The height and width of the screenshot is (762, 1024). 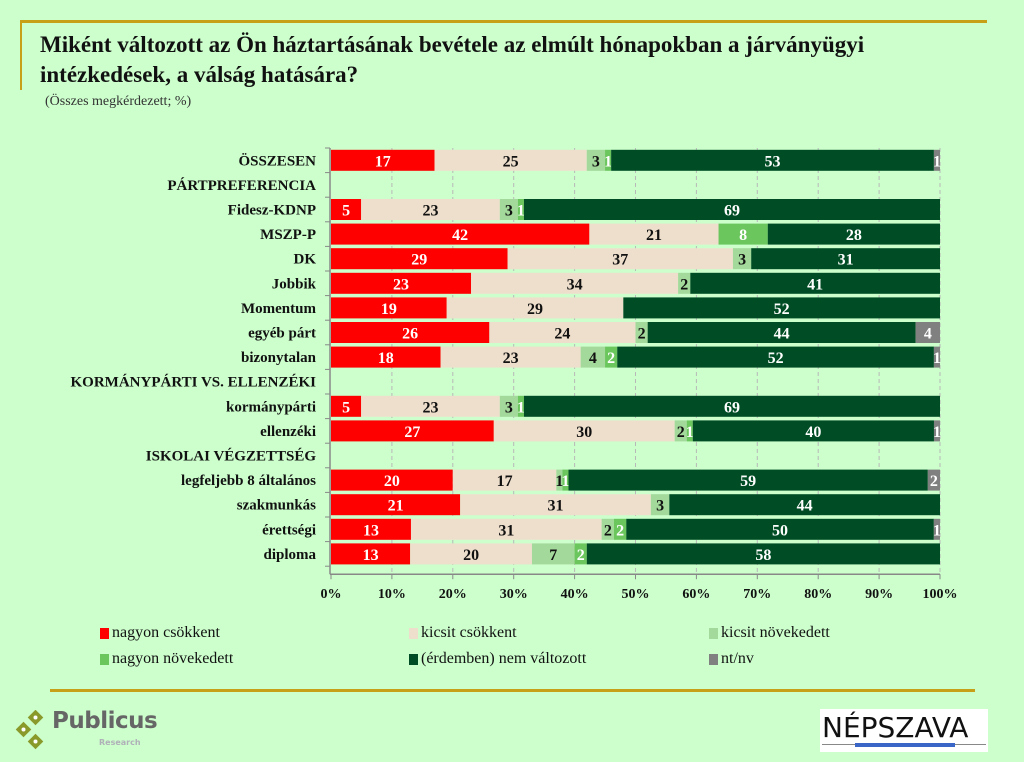 I want to click on category-label: legfeljebb 8 általános, so click(x=248, y=481).